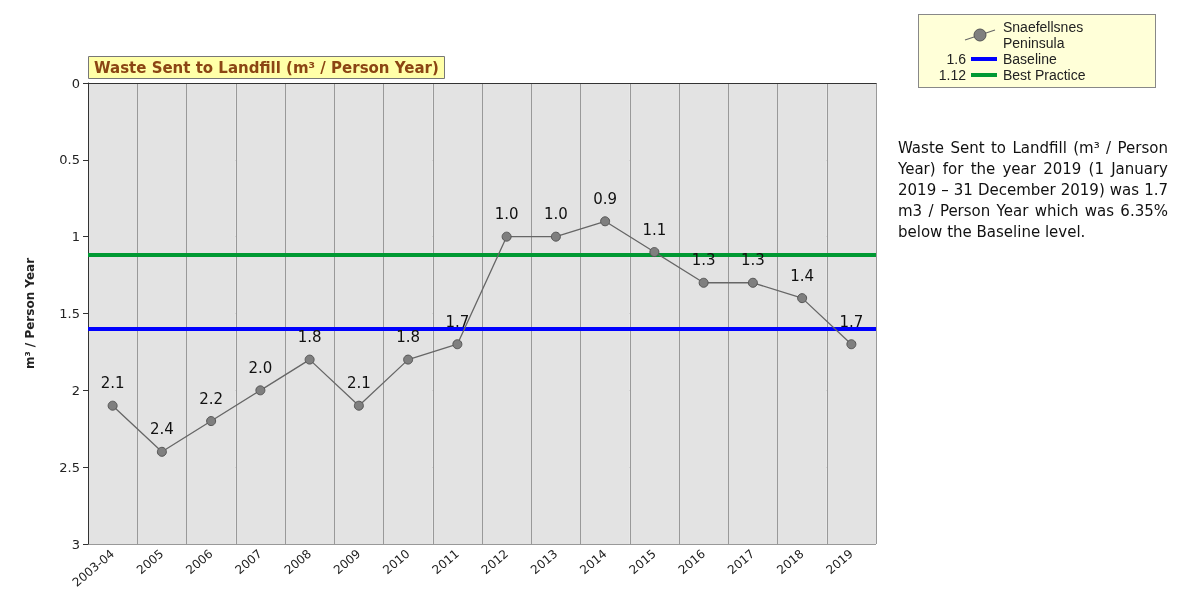 This screenshot has height=613, width=1197. Describe the element at coordinates (802, 275) in the screenshot. I see `data-label: 1.4` at that location.